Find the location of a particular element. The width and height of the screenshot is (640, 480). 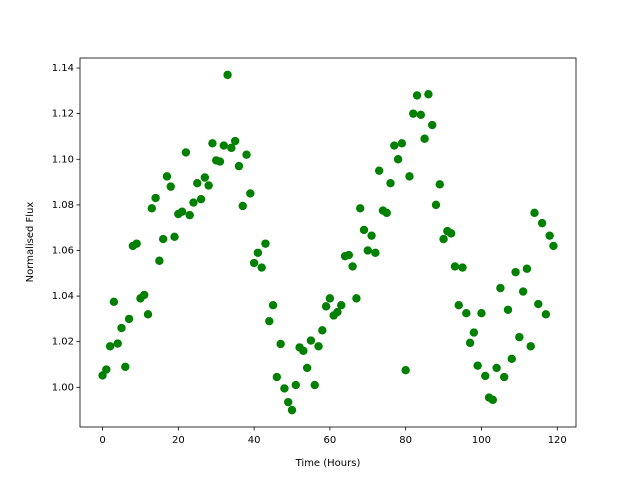

x-tick-label: 100 is located at coordinates (481, 440).